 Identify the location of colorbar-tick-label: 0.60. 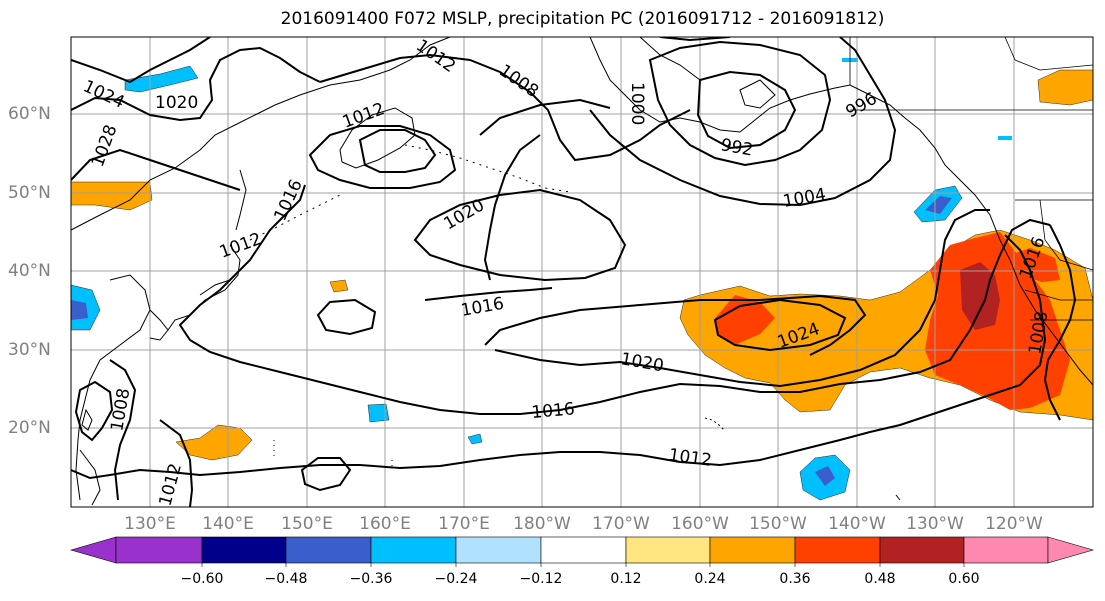
(964, 579).